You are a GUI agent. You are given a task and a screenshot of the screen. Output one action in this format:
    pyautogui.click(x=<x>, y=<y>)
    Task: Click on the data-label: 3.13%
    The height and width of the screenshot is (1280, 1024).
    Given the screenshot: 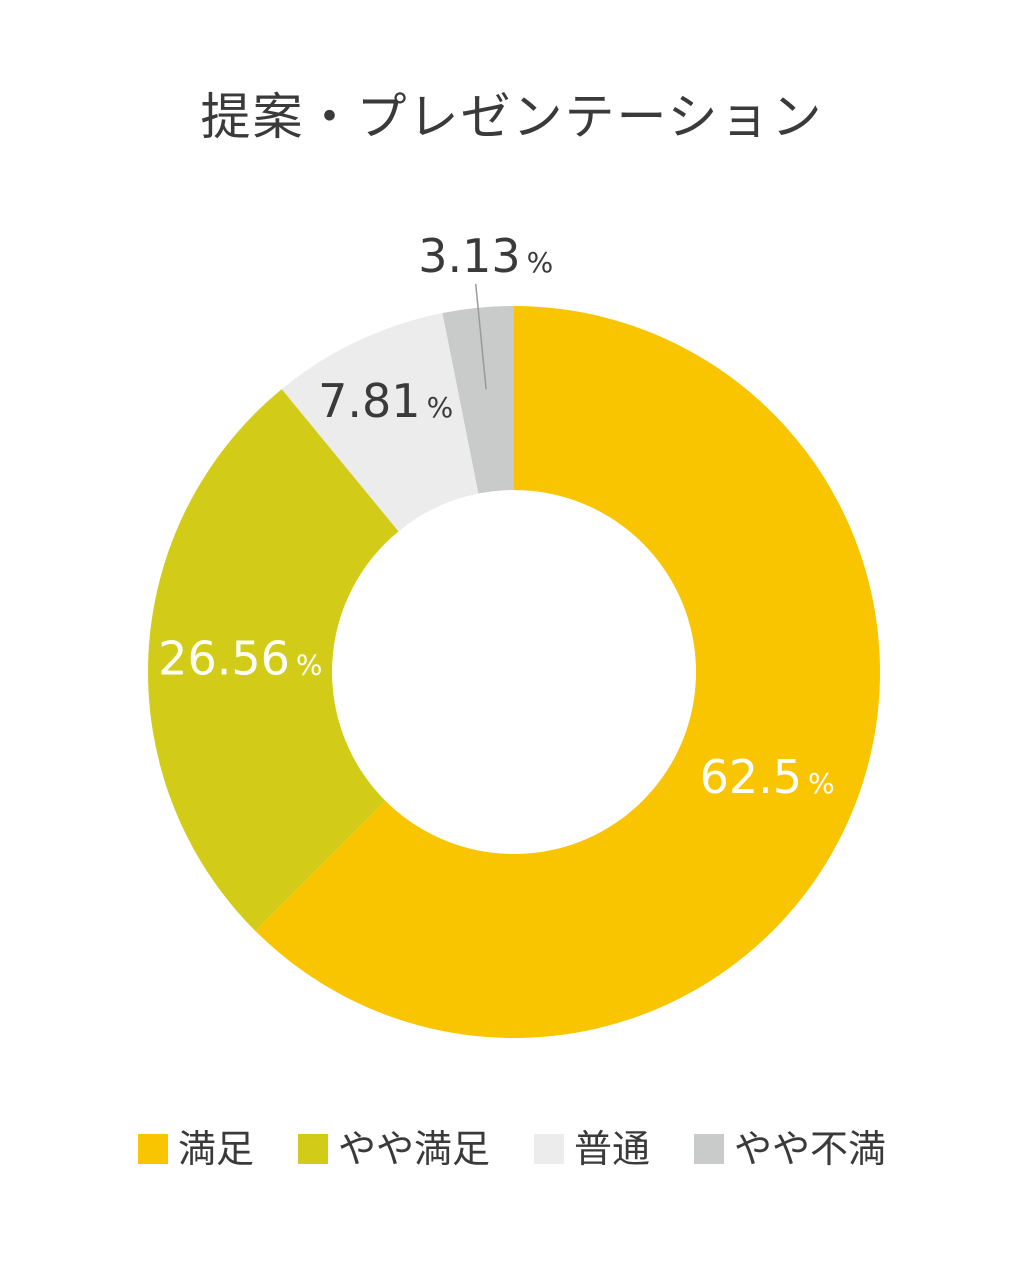 What is the action you would take?
    pyautogui.click(x=485, y=256)
    